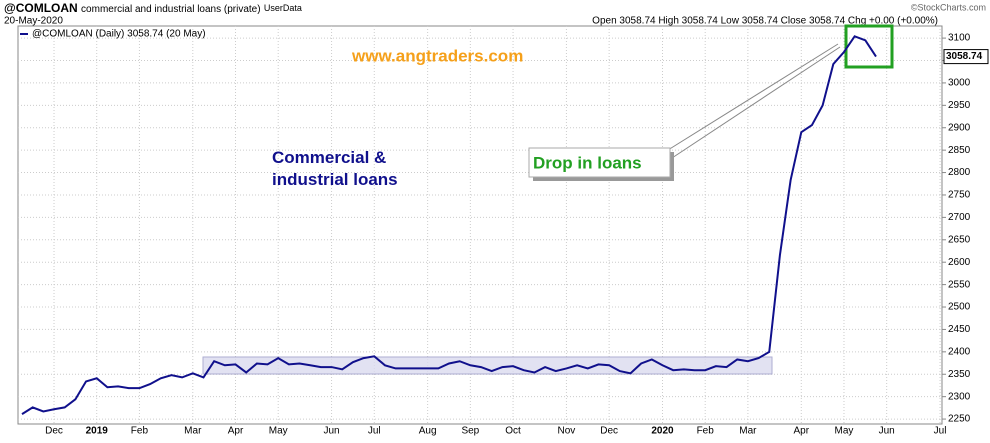 The image size is (990, 443). Describe the element at coordinates (959, 396) in the screenshot. I see `y-tick-label: 2300` at that location.